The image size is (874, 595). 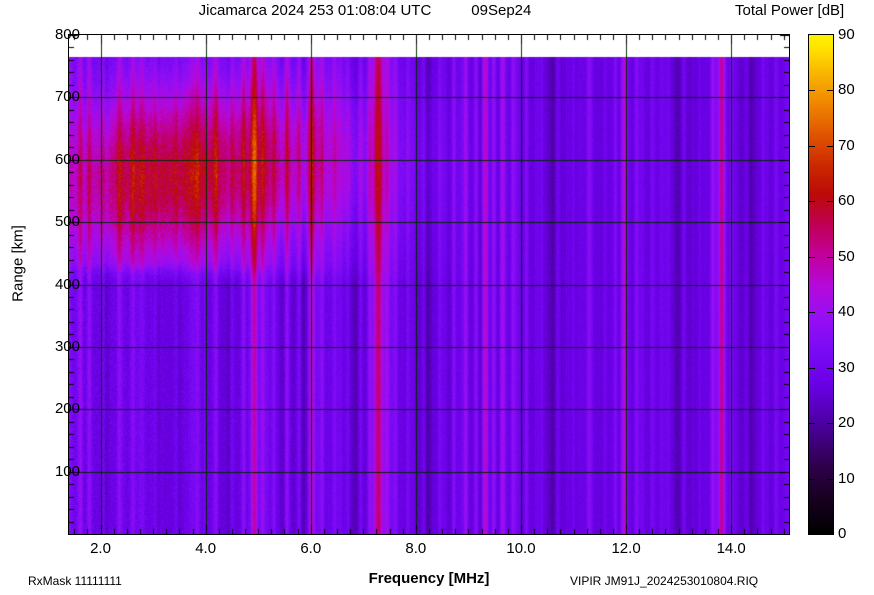 I want to click on file-id-annotation: VIPIR JM91J_2024253010804.RIQ, so click(x=664, y=581).